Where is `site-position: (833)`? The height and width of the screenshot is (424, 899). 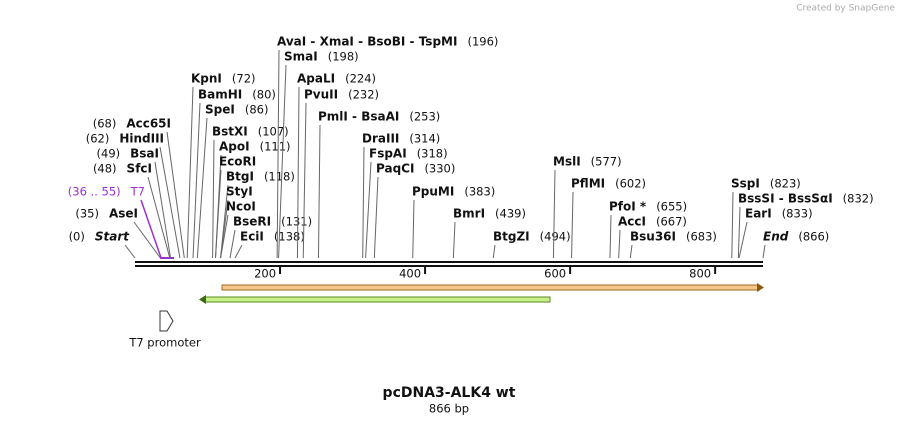 site-position: (833) is located at coordinates (797, 214).